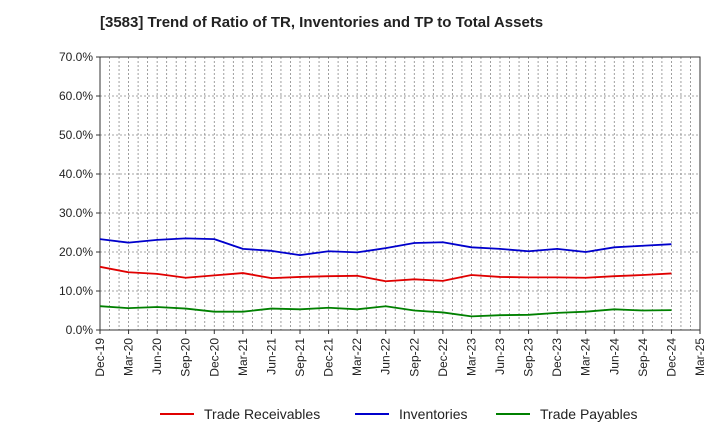  What do you see at coordinates (357, 357) in the screenshot?
I see `x-tick-label: Mar-22` at bounding box center [357, 357].